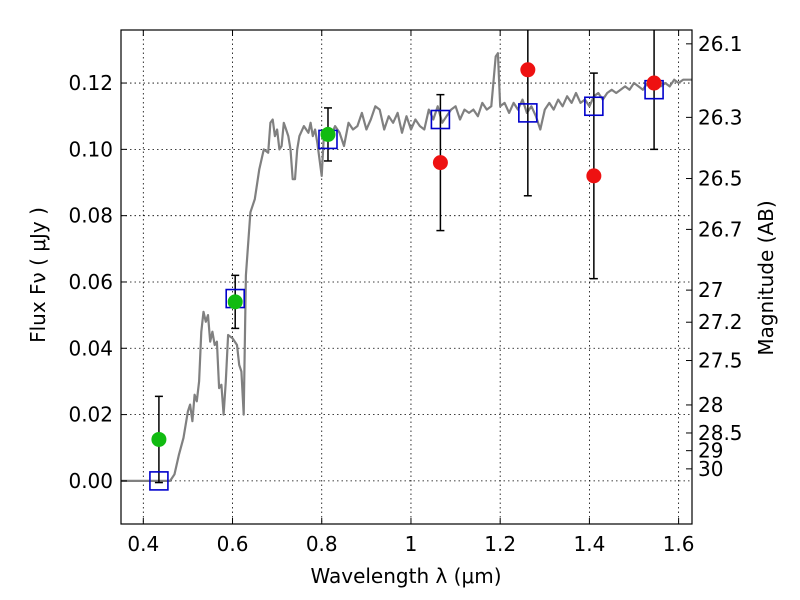 This screenshot has height=600, width=800. Describe the element at coordinates (90, 216) in the screenshot. I see `y-tick-label: 0.08` at that location.